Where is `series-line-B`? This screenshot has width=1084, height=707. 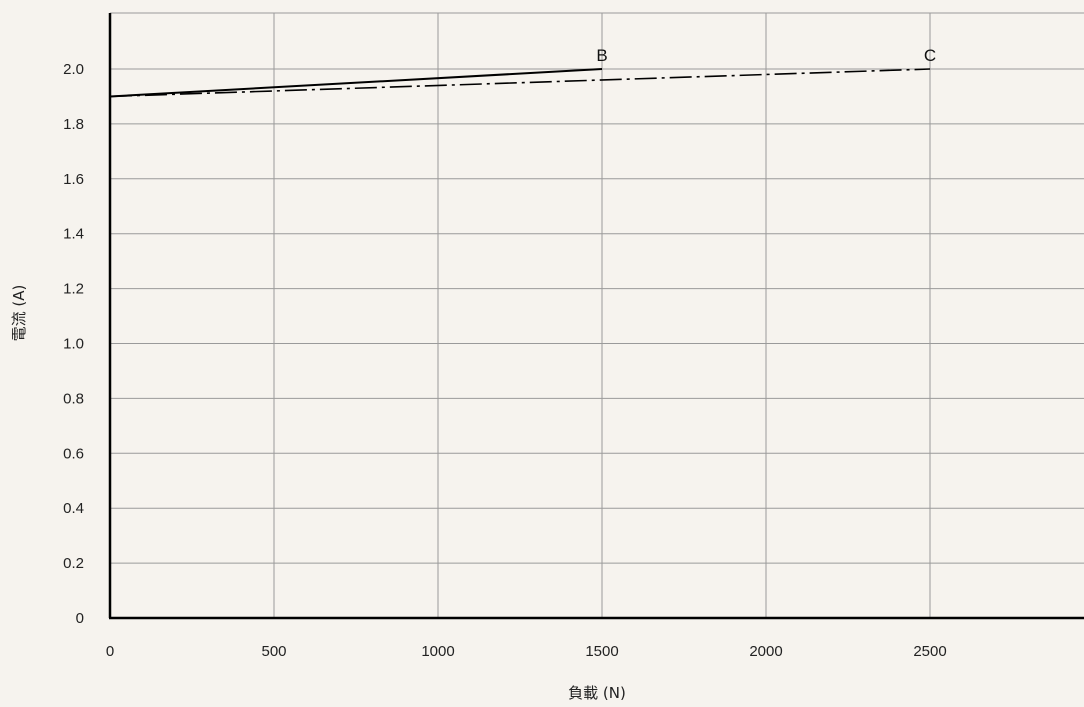
series-line-B is located at coordinates (356, 83).